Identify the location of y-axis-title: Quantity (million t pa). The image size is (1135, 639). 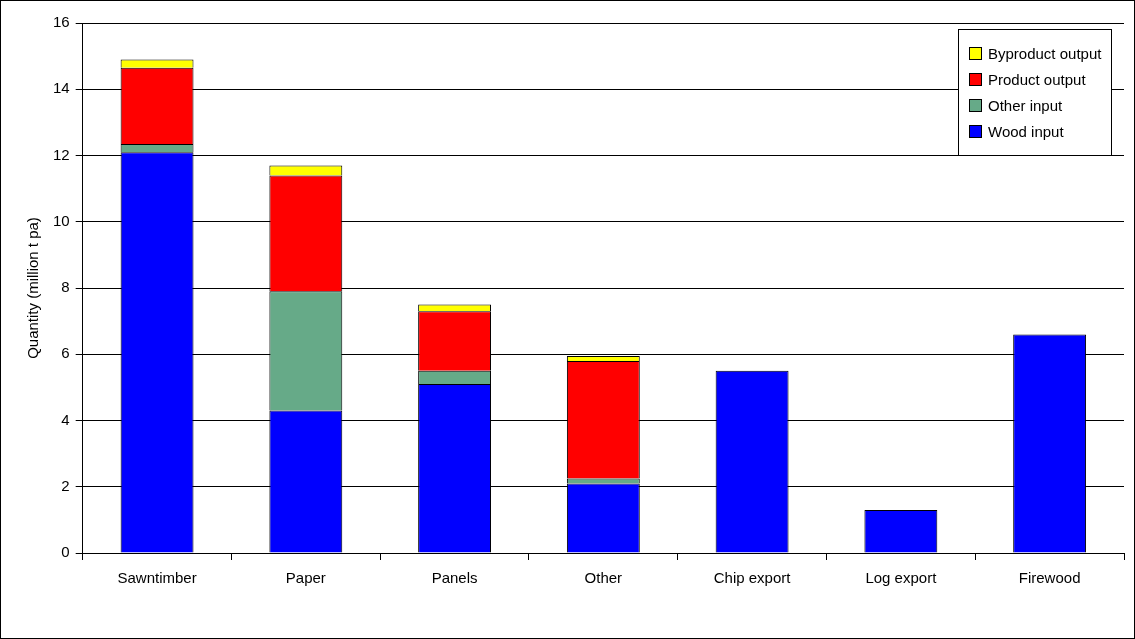
(33, 288).